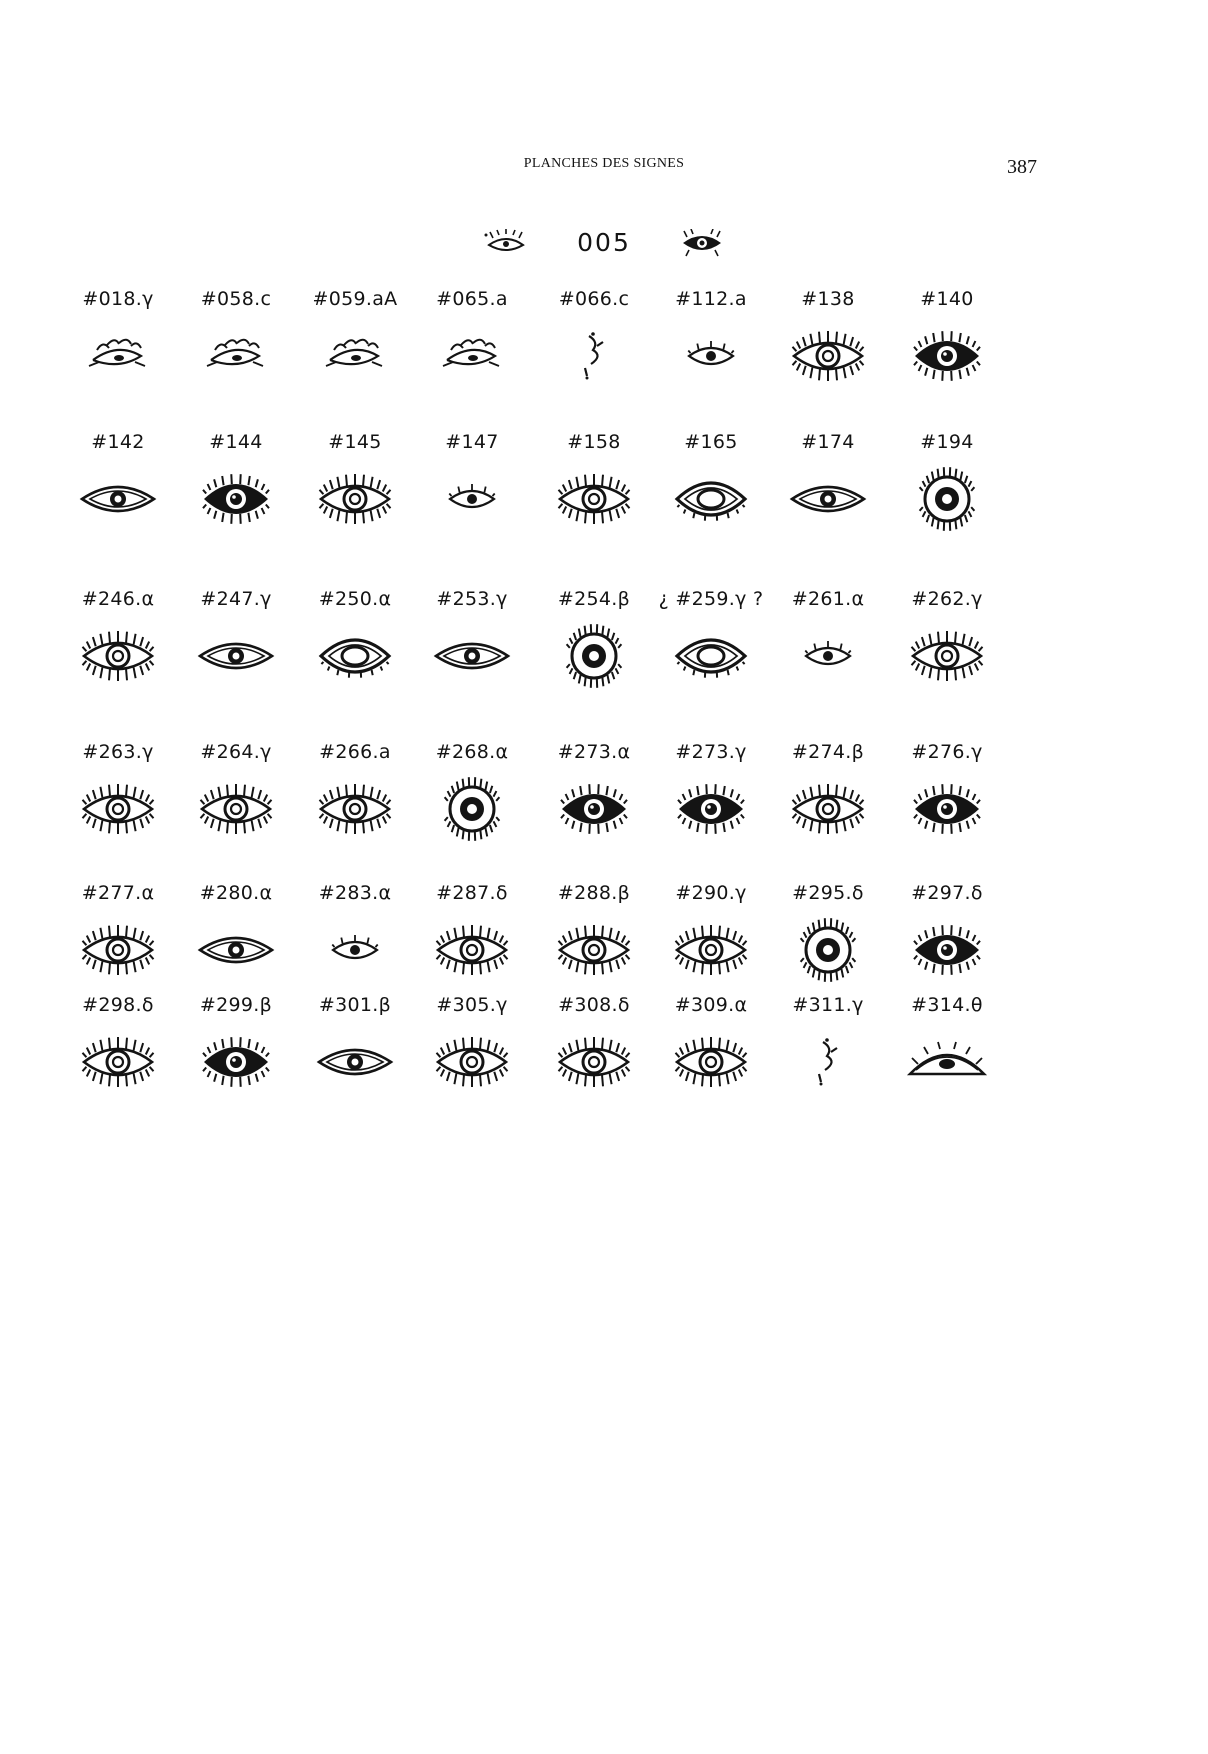  I want to click on sign-cell: #268.α, so click(472, 811).